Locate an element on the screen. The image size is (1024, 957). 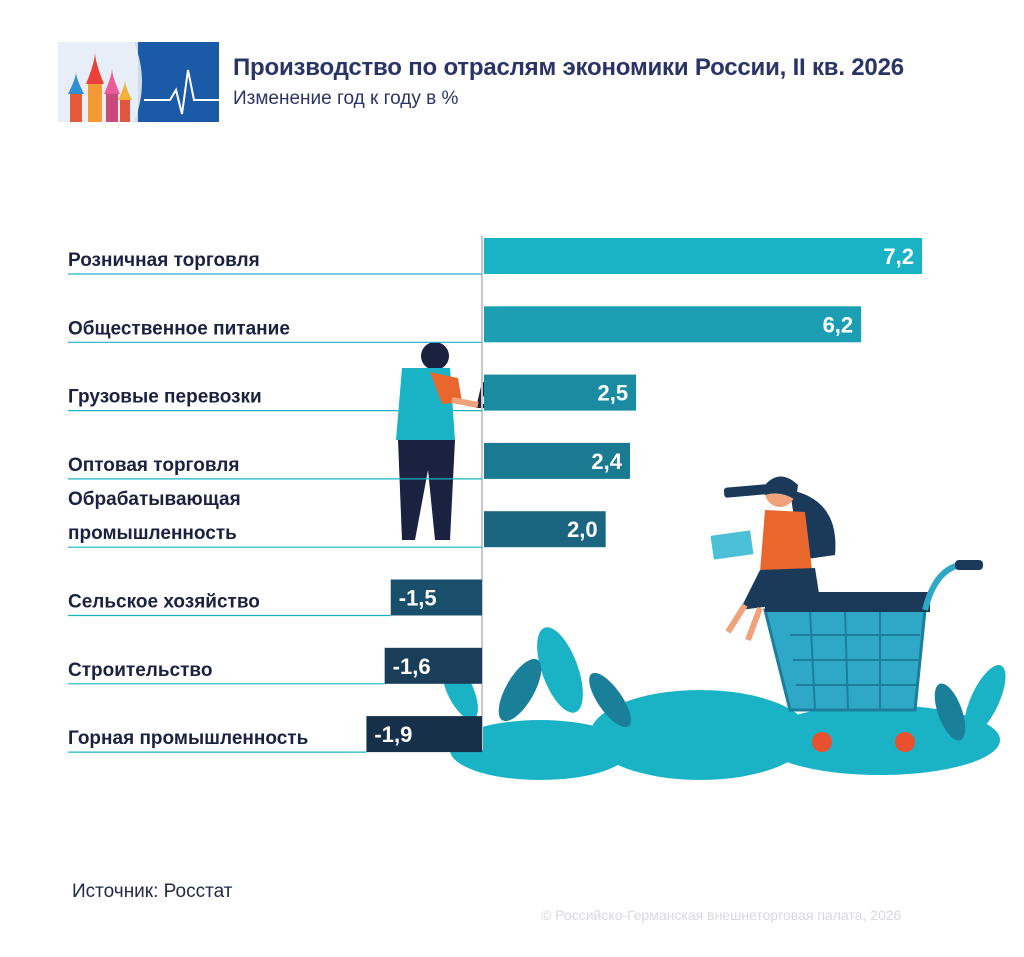
category-label-line-3-0: Оптовая торговля is located at coordinates (153, 465).